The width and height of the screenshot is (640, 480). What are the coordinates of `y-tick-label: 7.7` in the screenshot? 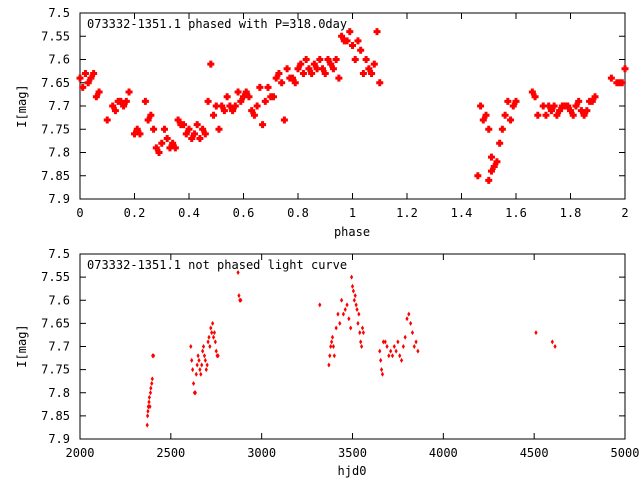 It's located at (59, 347).